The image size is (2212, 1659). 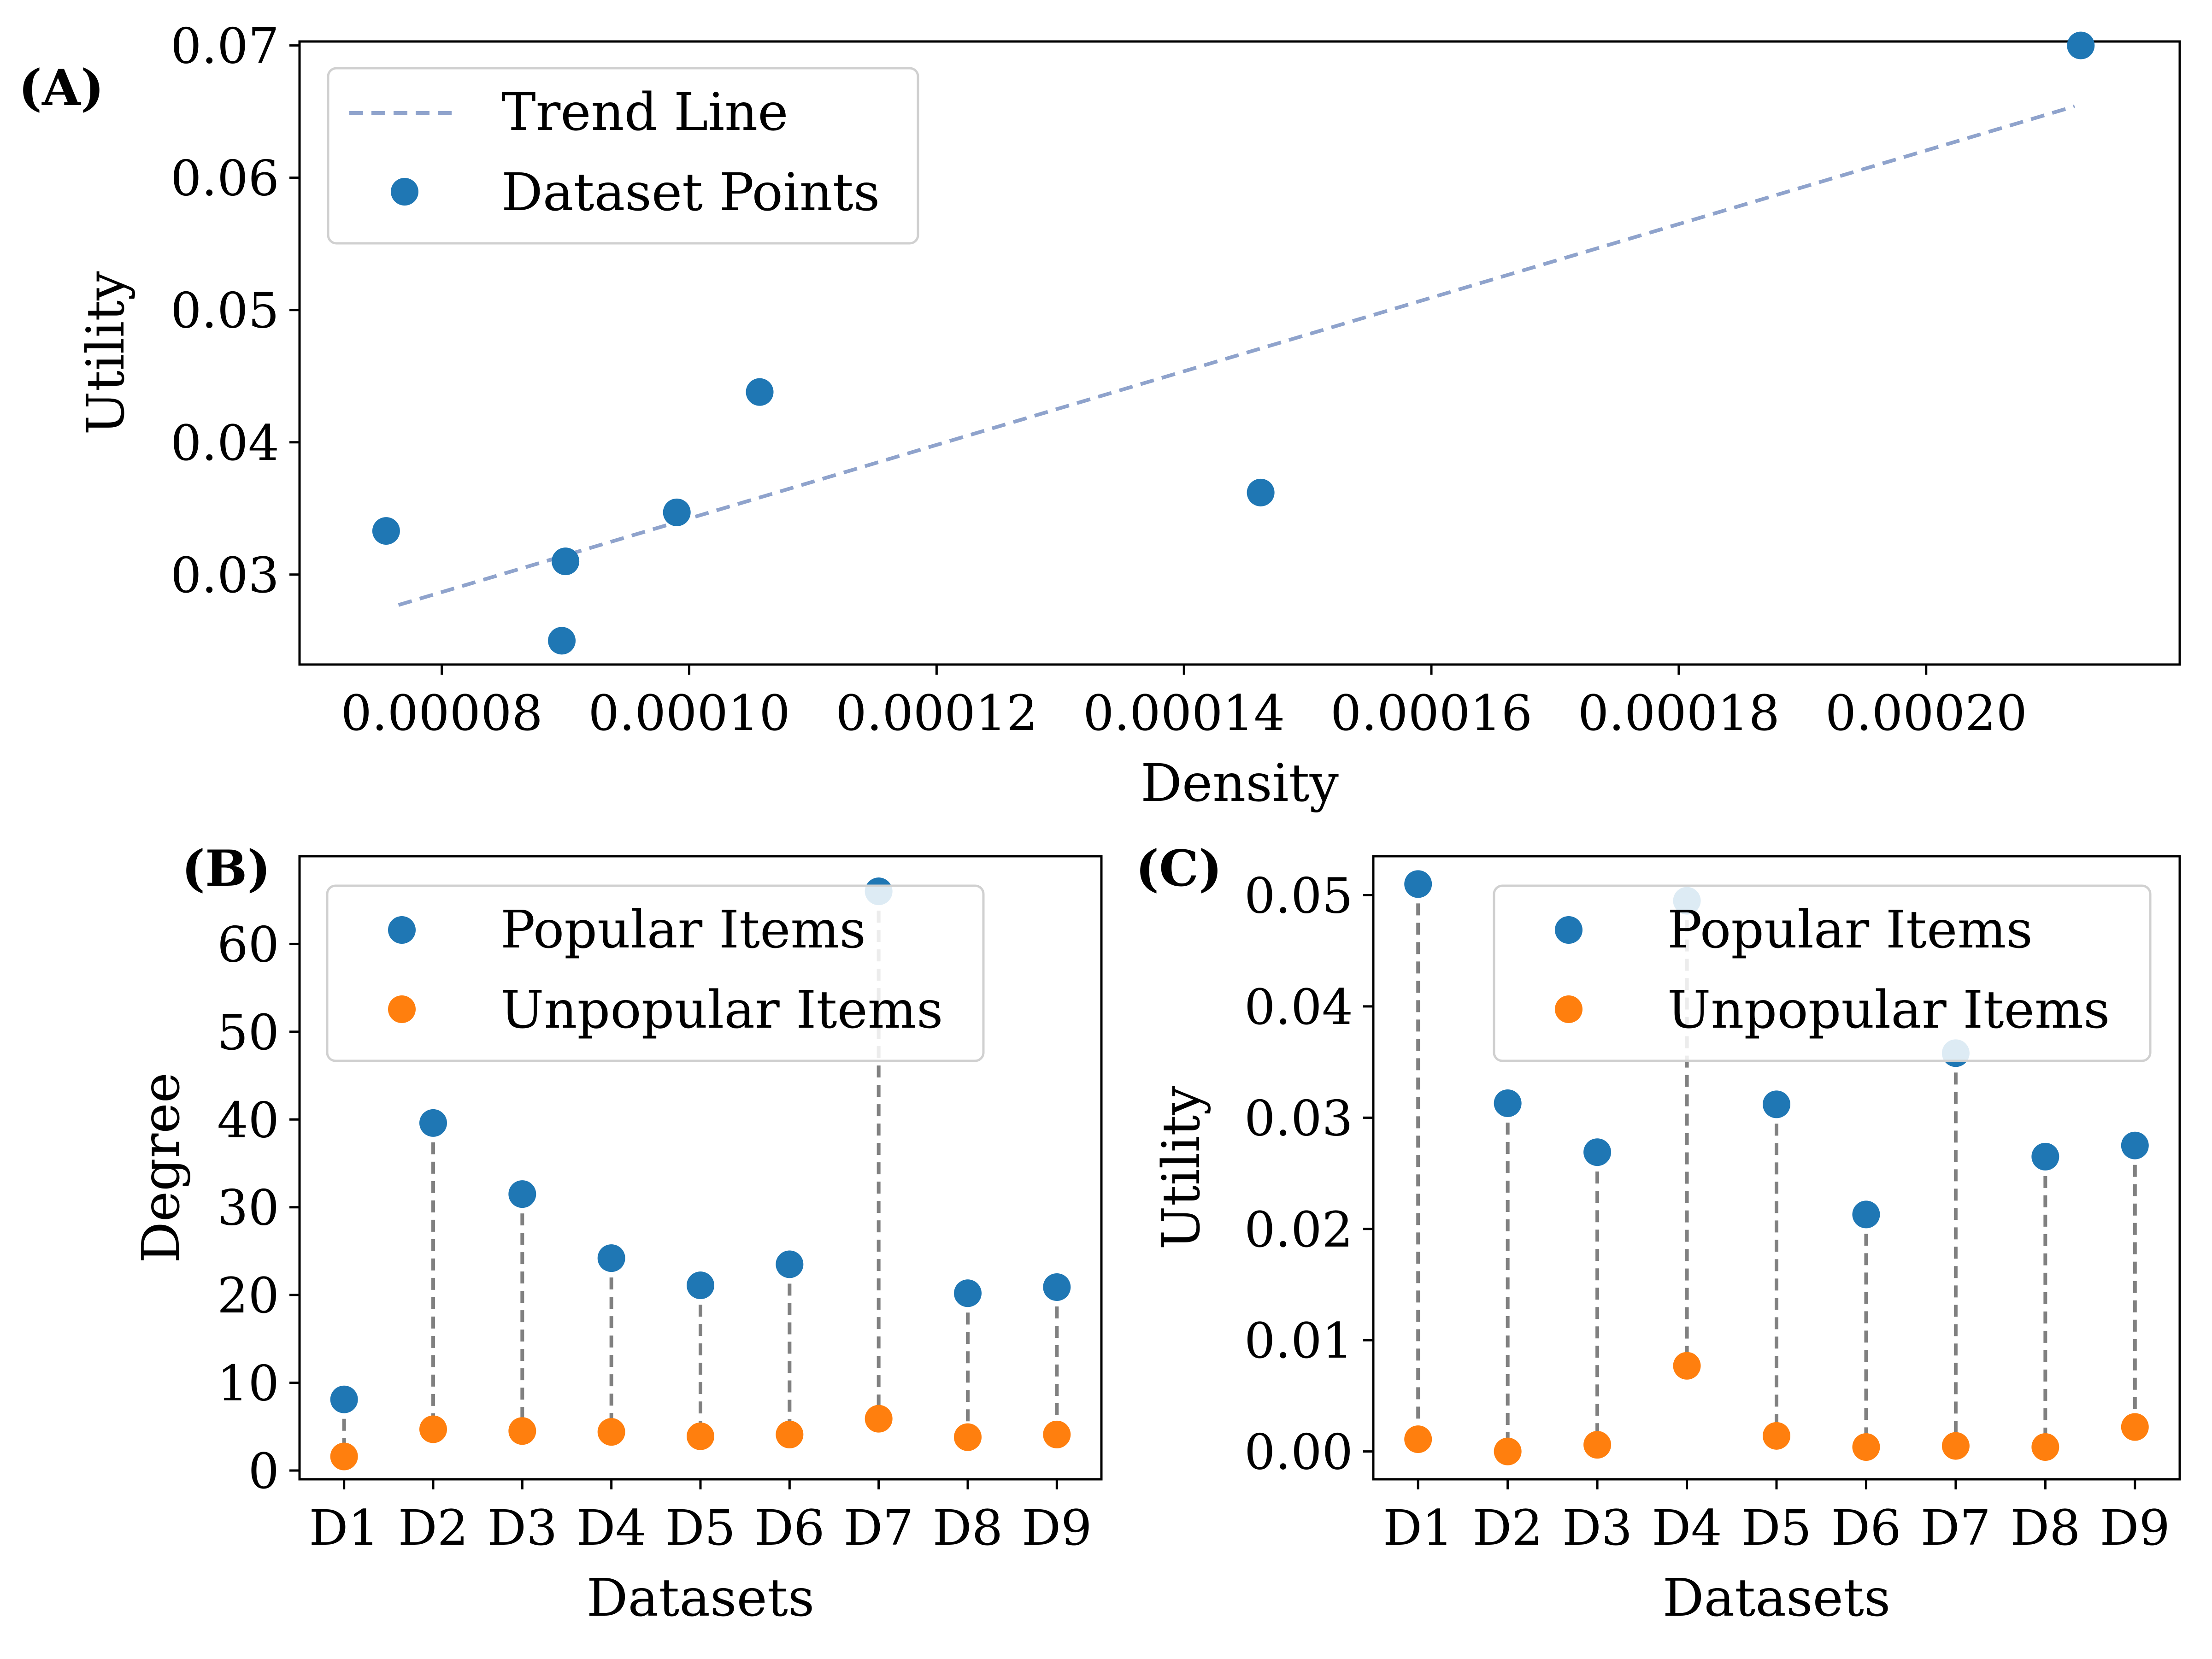 What do you see at coordinates (1182, 1167) in the screenshot?
I see `panel-c-y-axis-label: Utility` at bounding box center [1182, 1167].